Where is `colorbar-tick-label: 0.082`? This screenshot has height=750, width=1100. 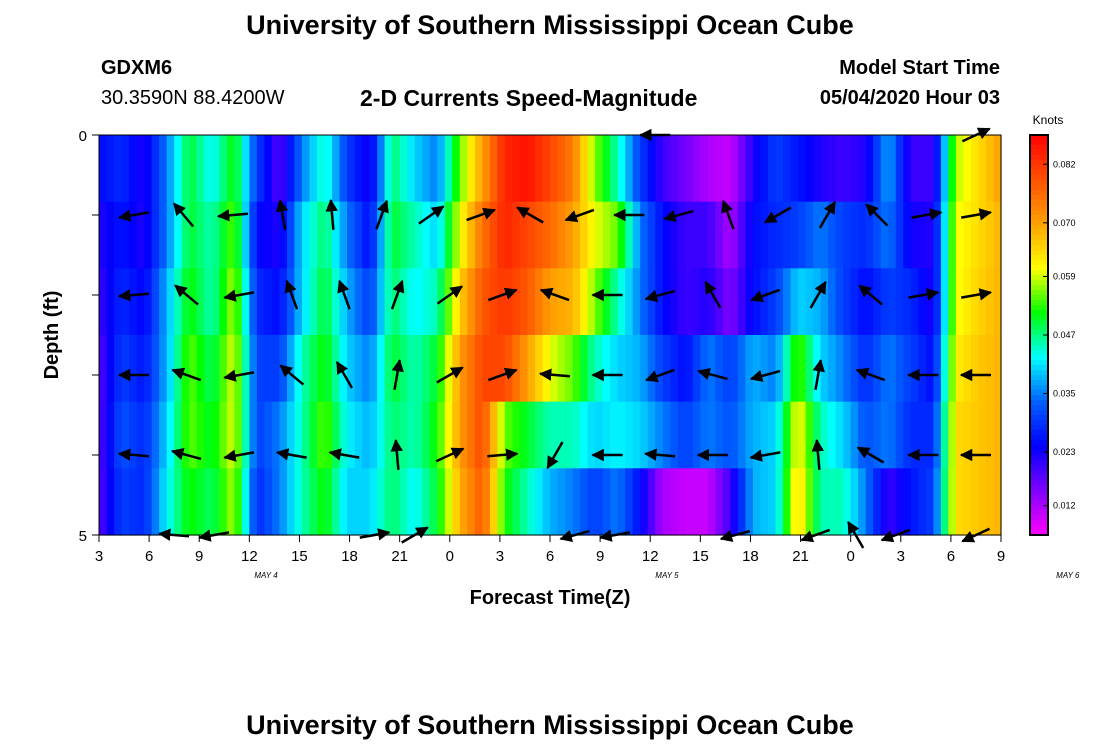 colorbar-tick-label: 0.082 is located at coordinates (1064, 164).